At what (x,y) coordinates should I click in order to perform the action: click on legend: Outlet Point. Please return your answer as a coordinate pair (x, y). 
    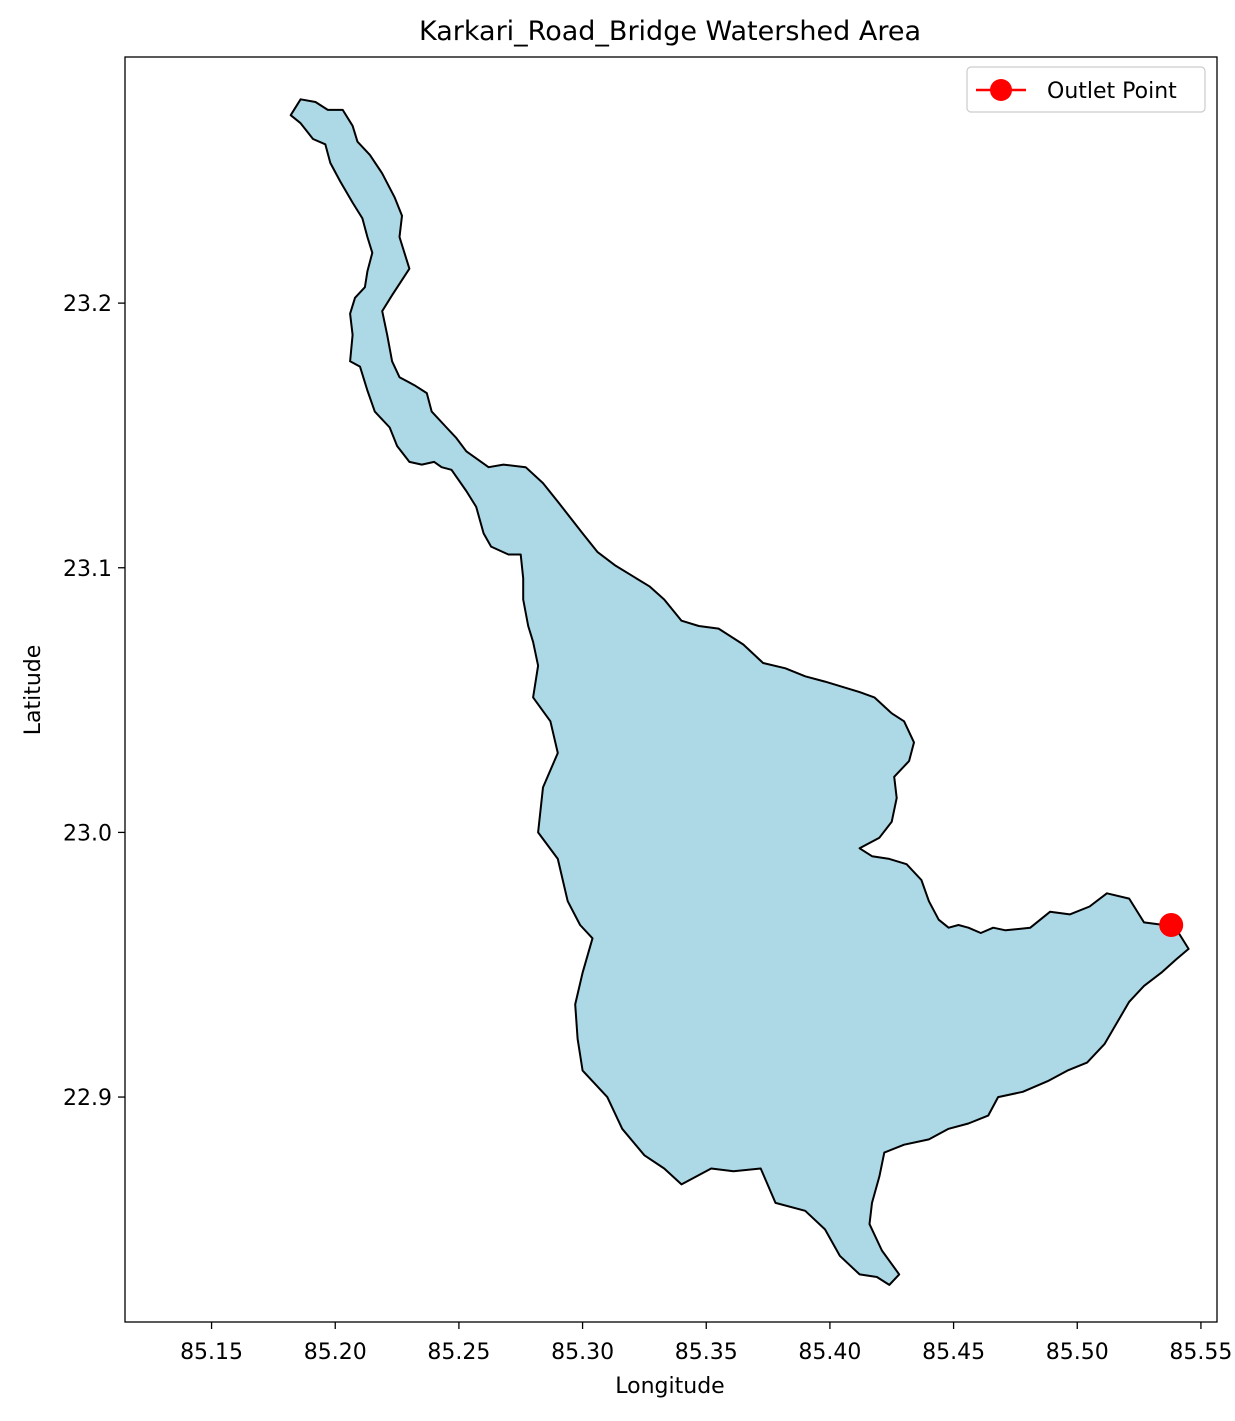
    Looking at the image, I should click on (1086, 89).